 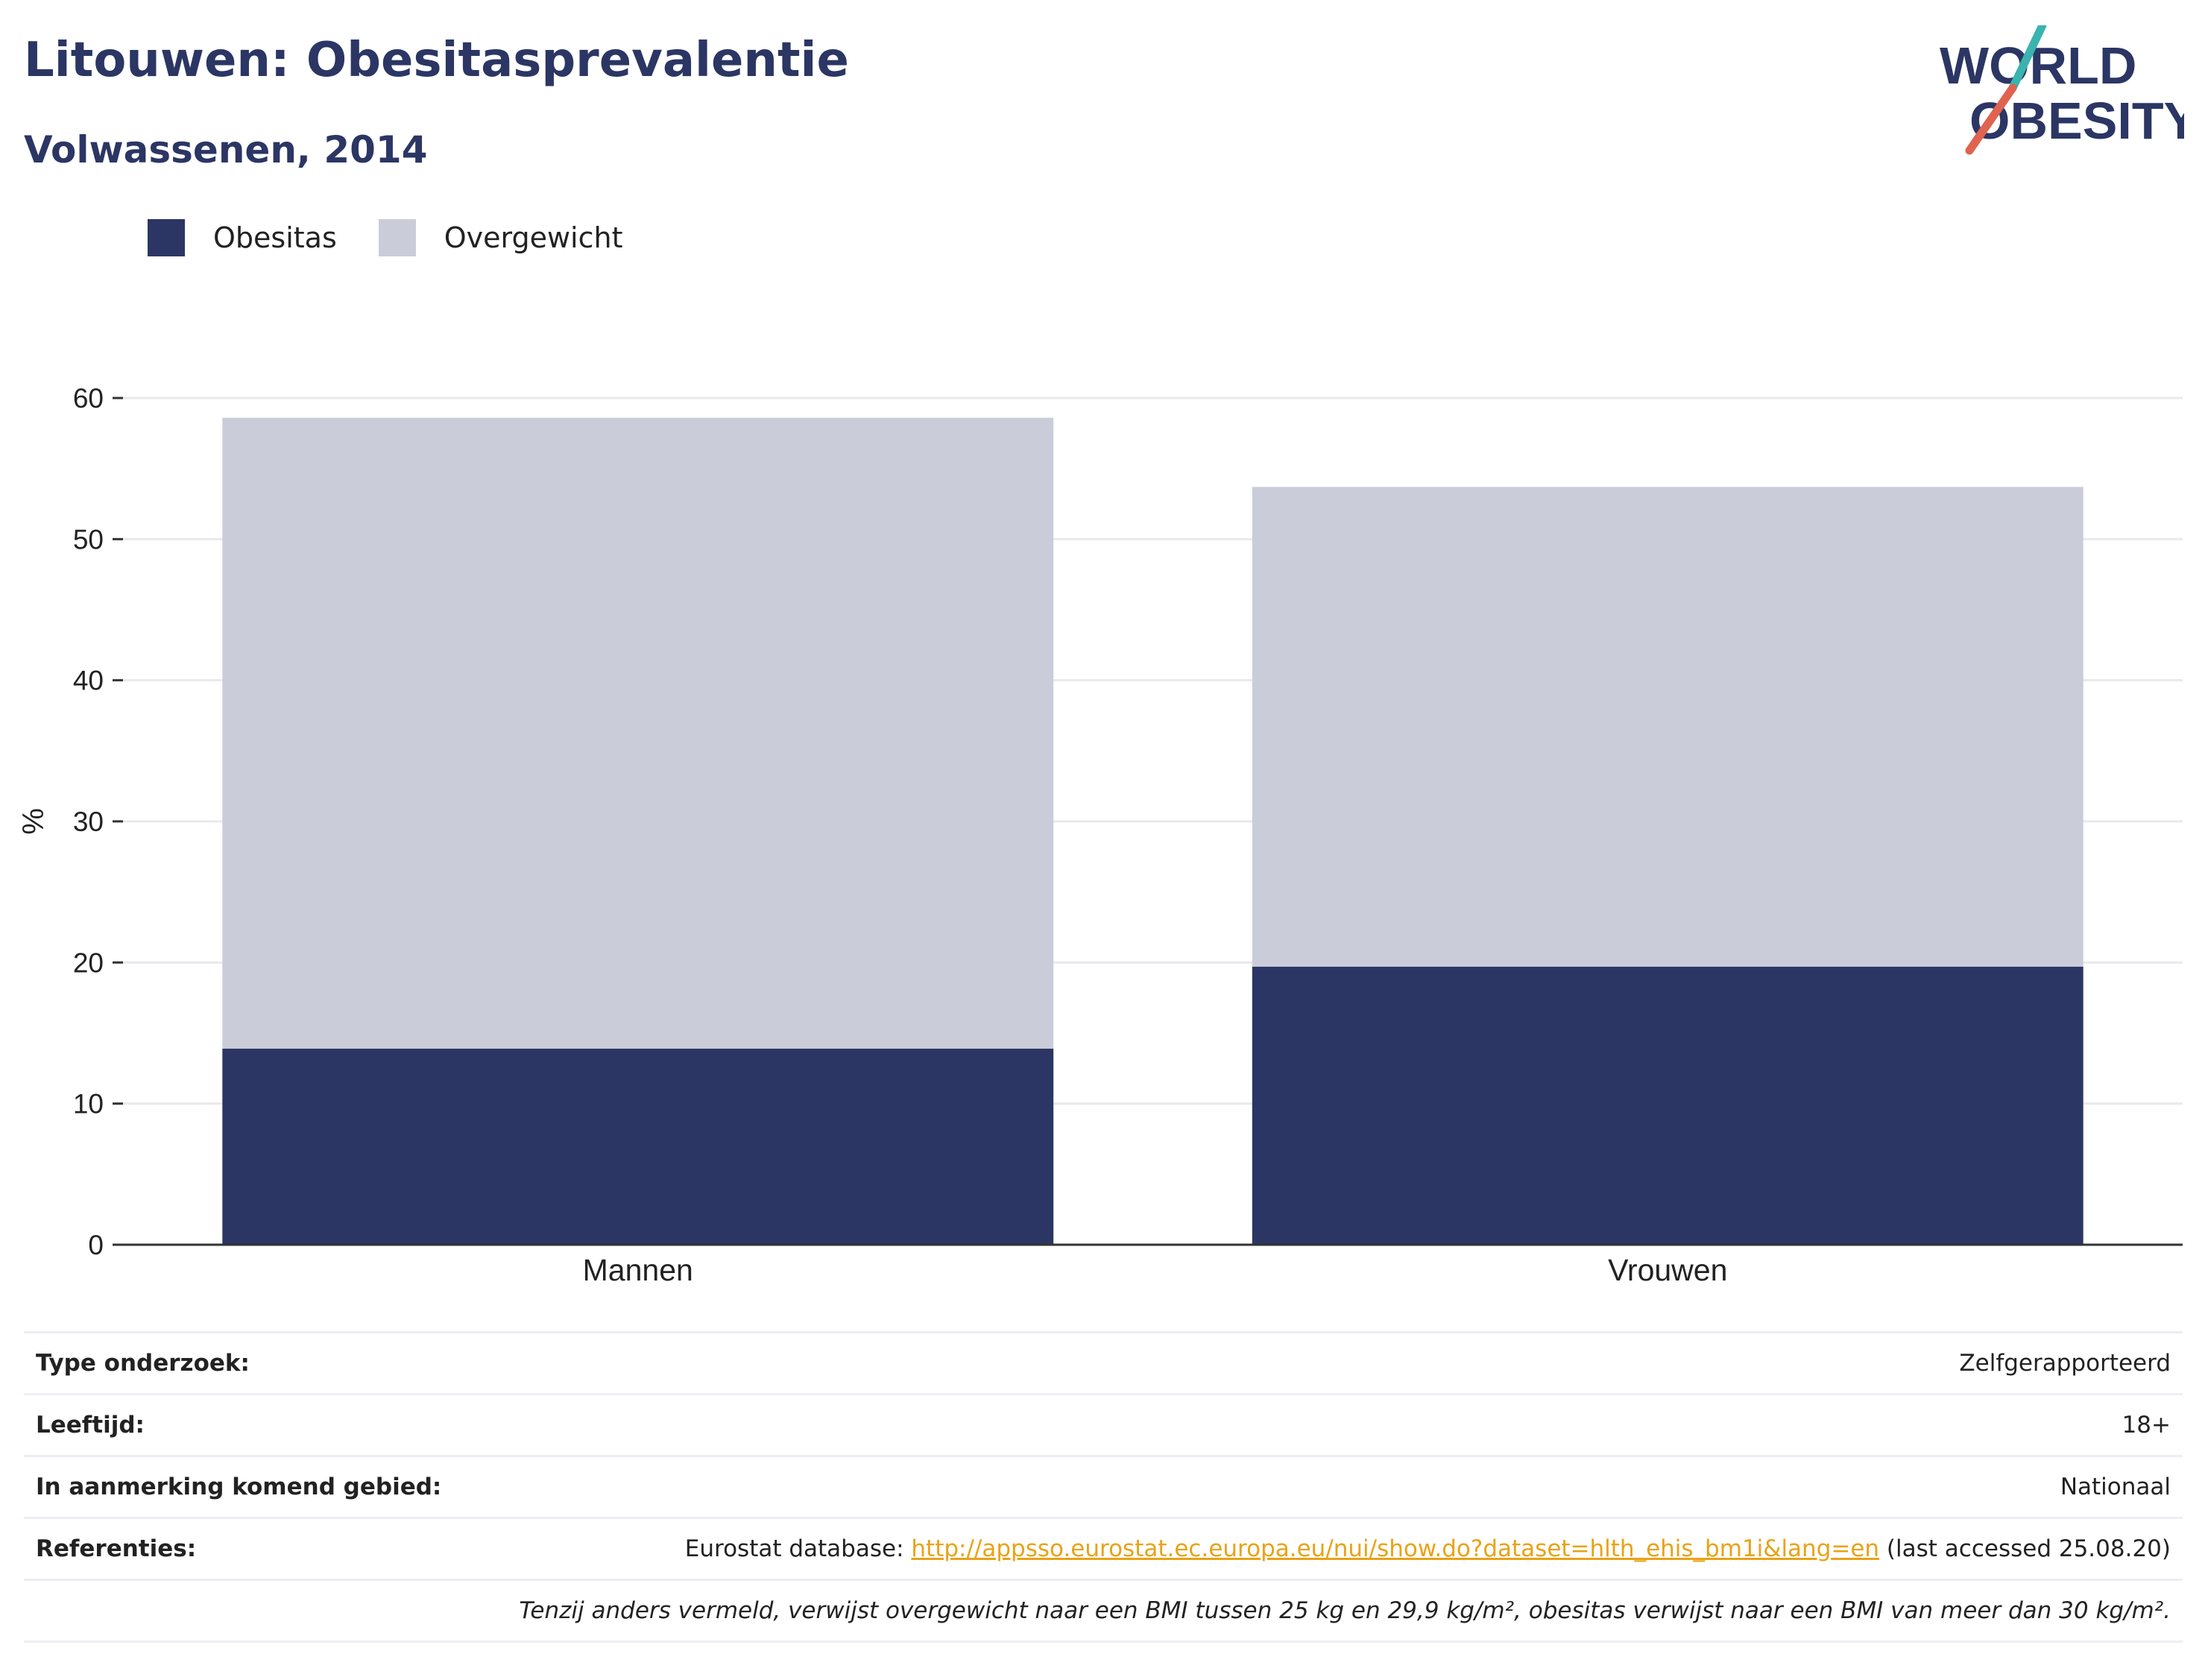 I want to click on legend-item-overgewicht: Overgewicht, so click(x=500, y=237).